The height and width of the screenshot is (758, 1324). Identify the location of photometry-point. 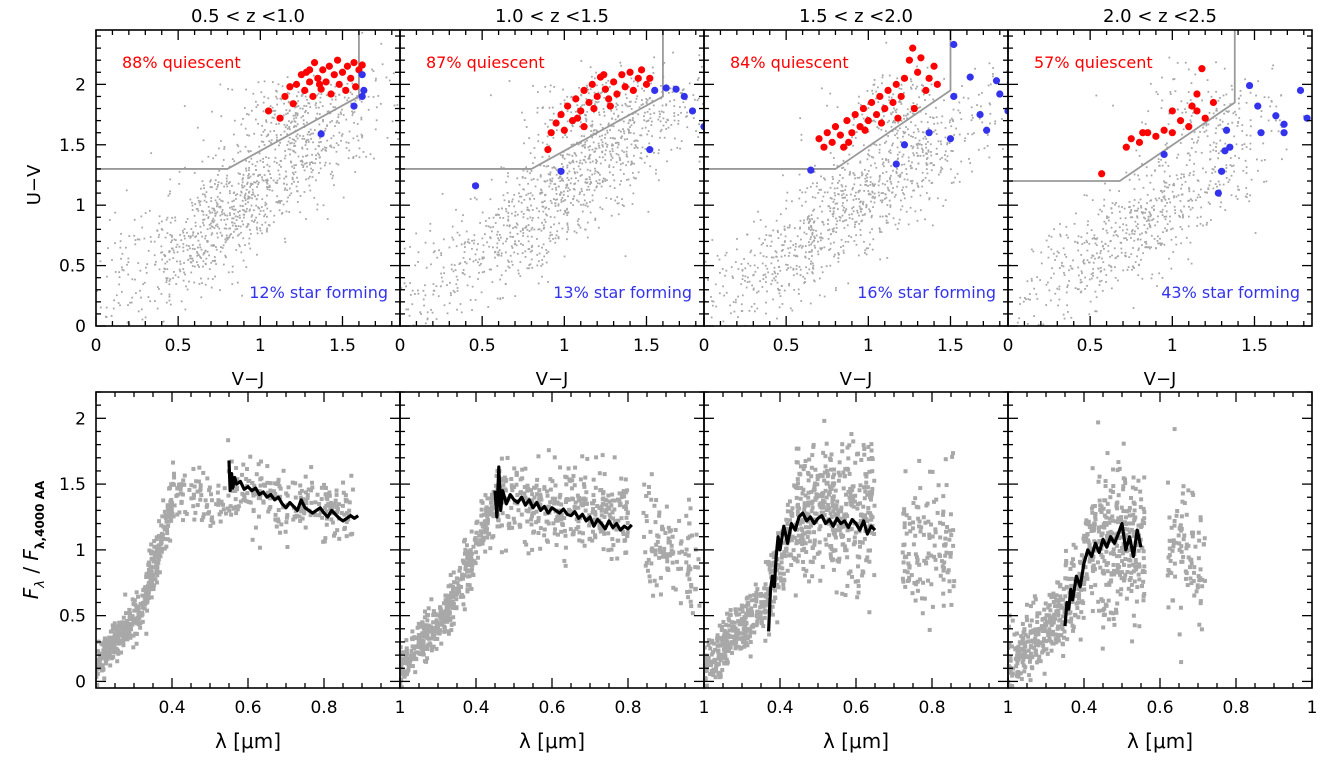
(133, 622).